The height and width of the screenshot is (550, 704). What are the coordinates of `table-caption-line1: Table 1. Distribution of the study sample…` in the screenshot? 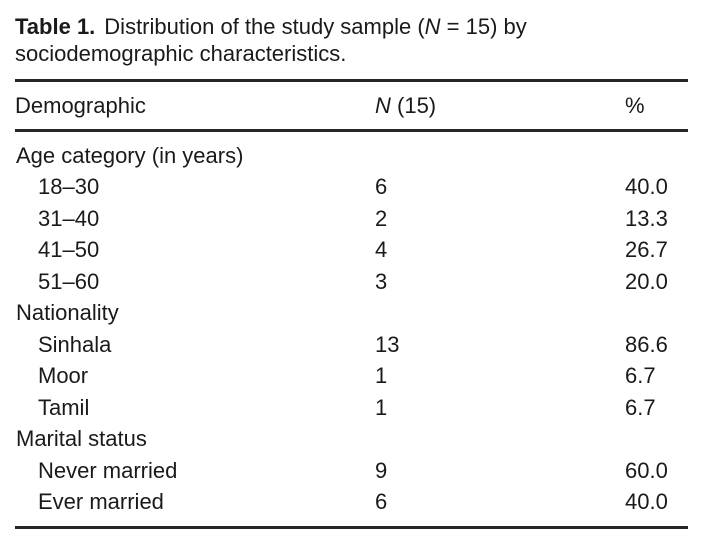 It's located at (351, 26).